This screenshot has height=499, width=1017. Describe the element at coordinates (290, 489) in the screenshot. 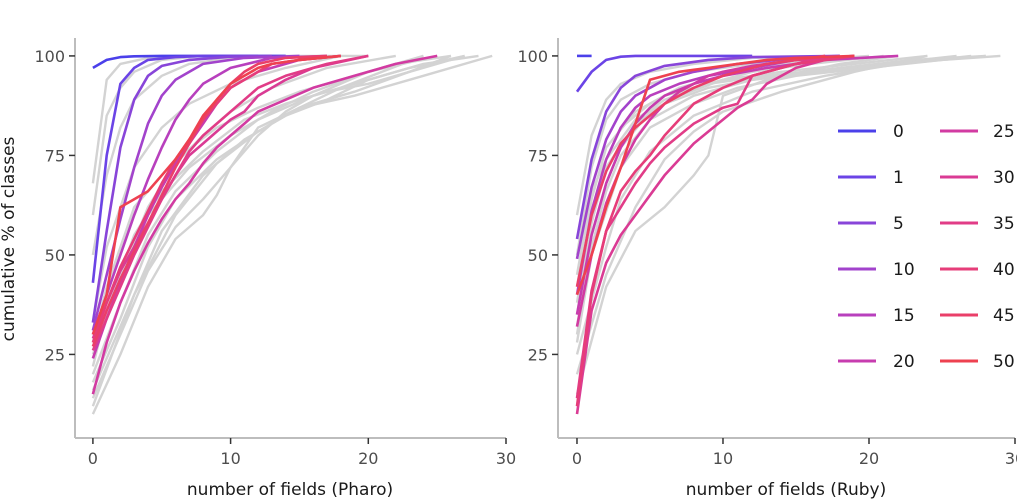

I see `x-axis-title: number of fields (Pharo)` at that location.